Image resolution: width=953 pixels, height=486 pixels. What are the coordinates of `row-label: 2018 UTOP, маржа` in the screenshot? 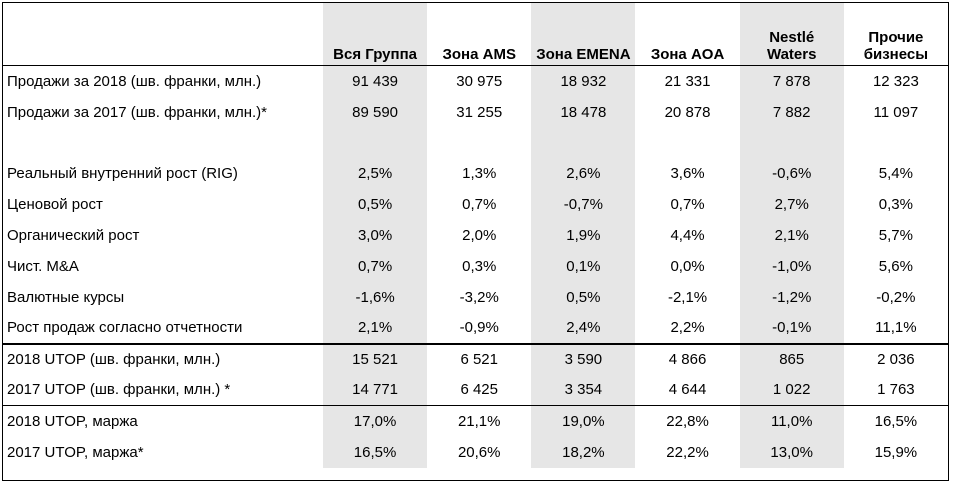 It's located at (163, 421).